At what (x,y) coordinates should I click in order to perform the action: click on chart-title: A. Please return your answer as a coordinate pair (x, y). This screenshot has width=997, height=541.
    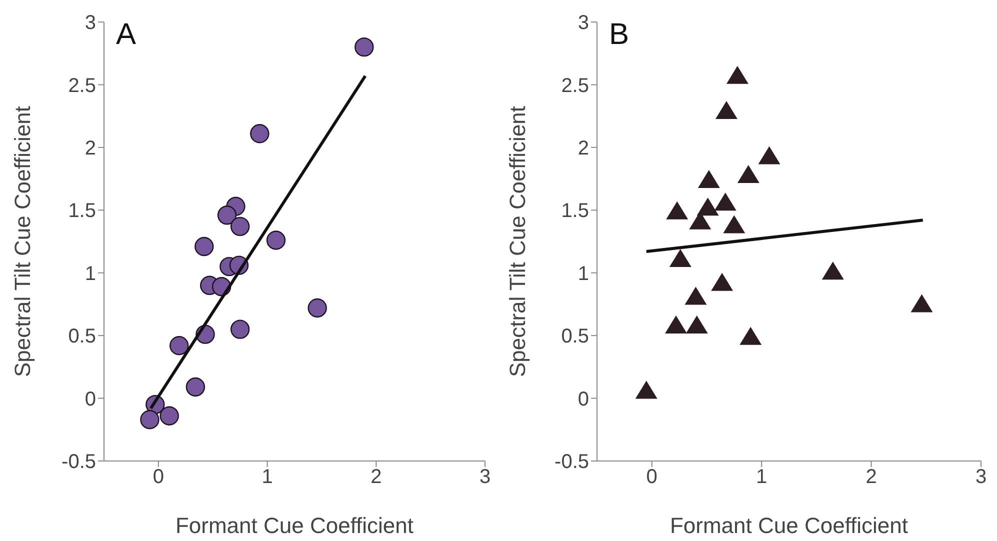
    Looking at the image, I should click on (126, 35).